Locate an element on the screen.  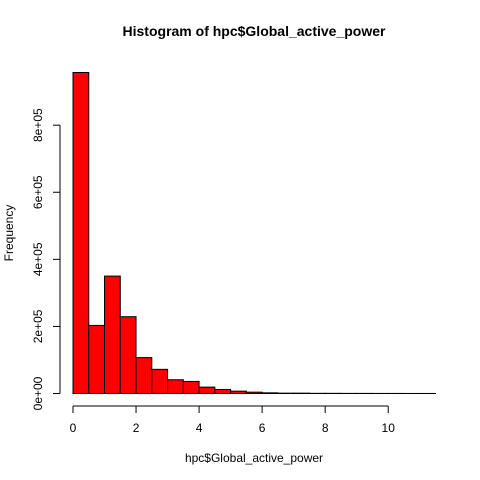
x-axis-label: hpc$Global_active_power is located at coordinates (254, 458).